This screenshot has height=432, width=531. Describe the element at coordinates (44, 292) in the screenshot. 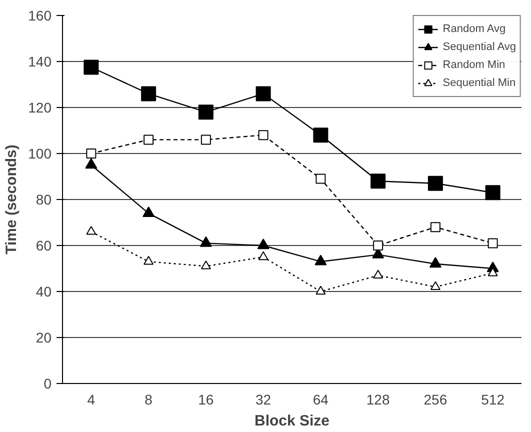

I see `y-tick-label: 40` at that location.